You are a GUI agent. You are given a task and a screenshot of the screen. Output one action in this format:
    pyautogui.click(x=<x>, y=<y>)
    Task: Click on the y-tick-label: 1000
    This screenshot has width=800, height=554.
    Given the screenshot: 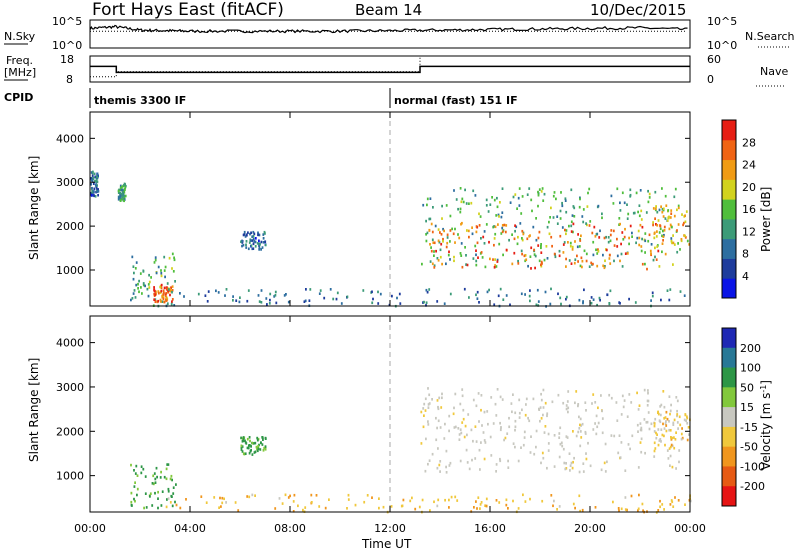 What is the action you would take?
    pyautogui.click(x=70, y=270)
    